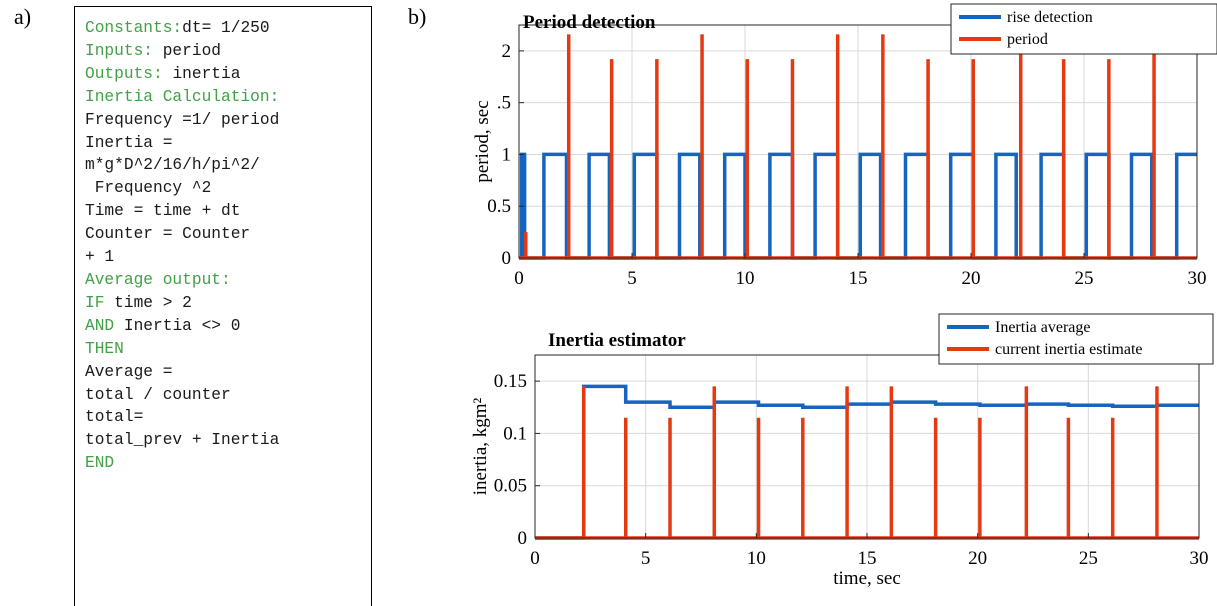  What do you see at coordinates (114, 417) in the screenshot?
I see `code-text: total=` at bounding box center [114, 417].